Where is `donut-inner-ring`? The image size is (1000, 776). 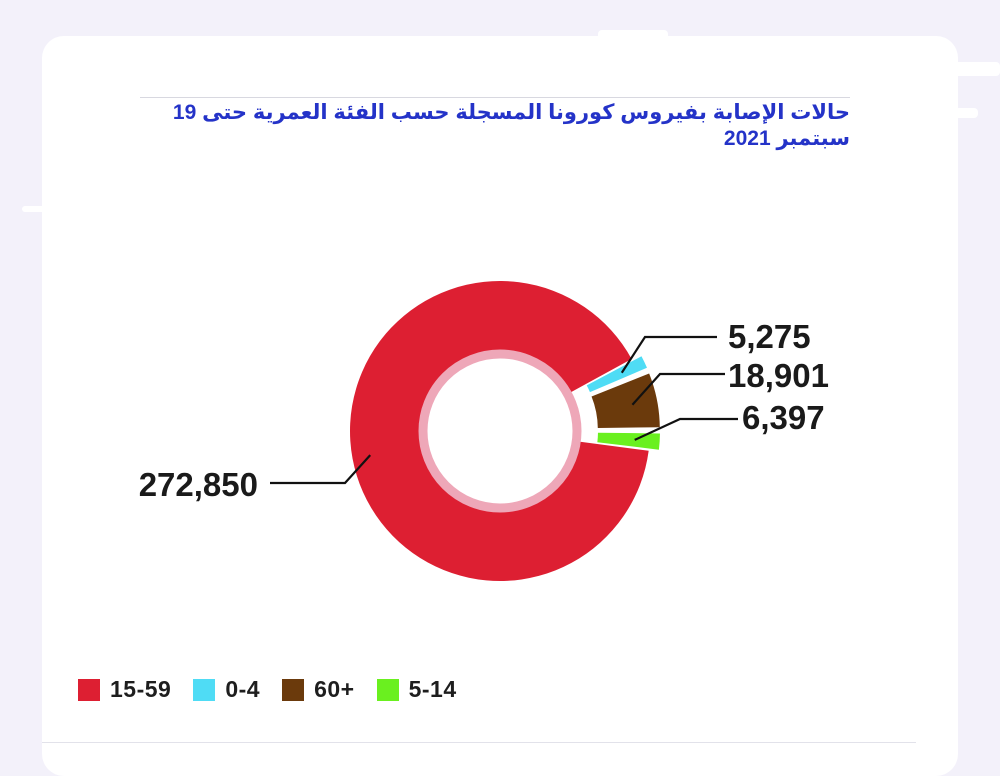 donut-inner-ring is located at coordinates (500, 431).